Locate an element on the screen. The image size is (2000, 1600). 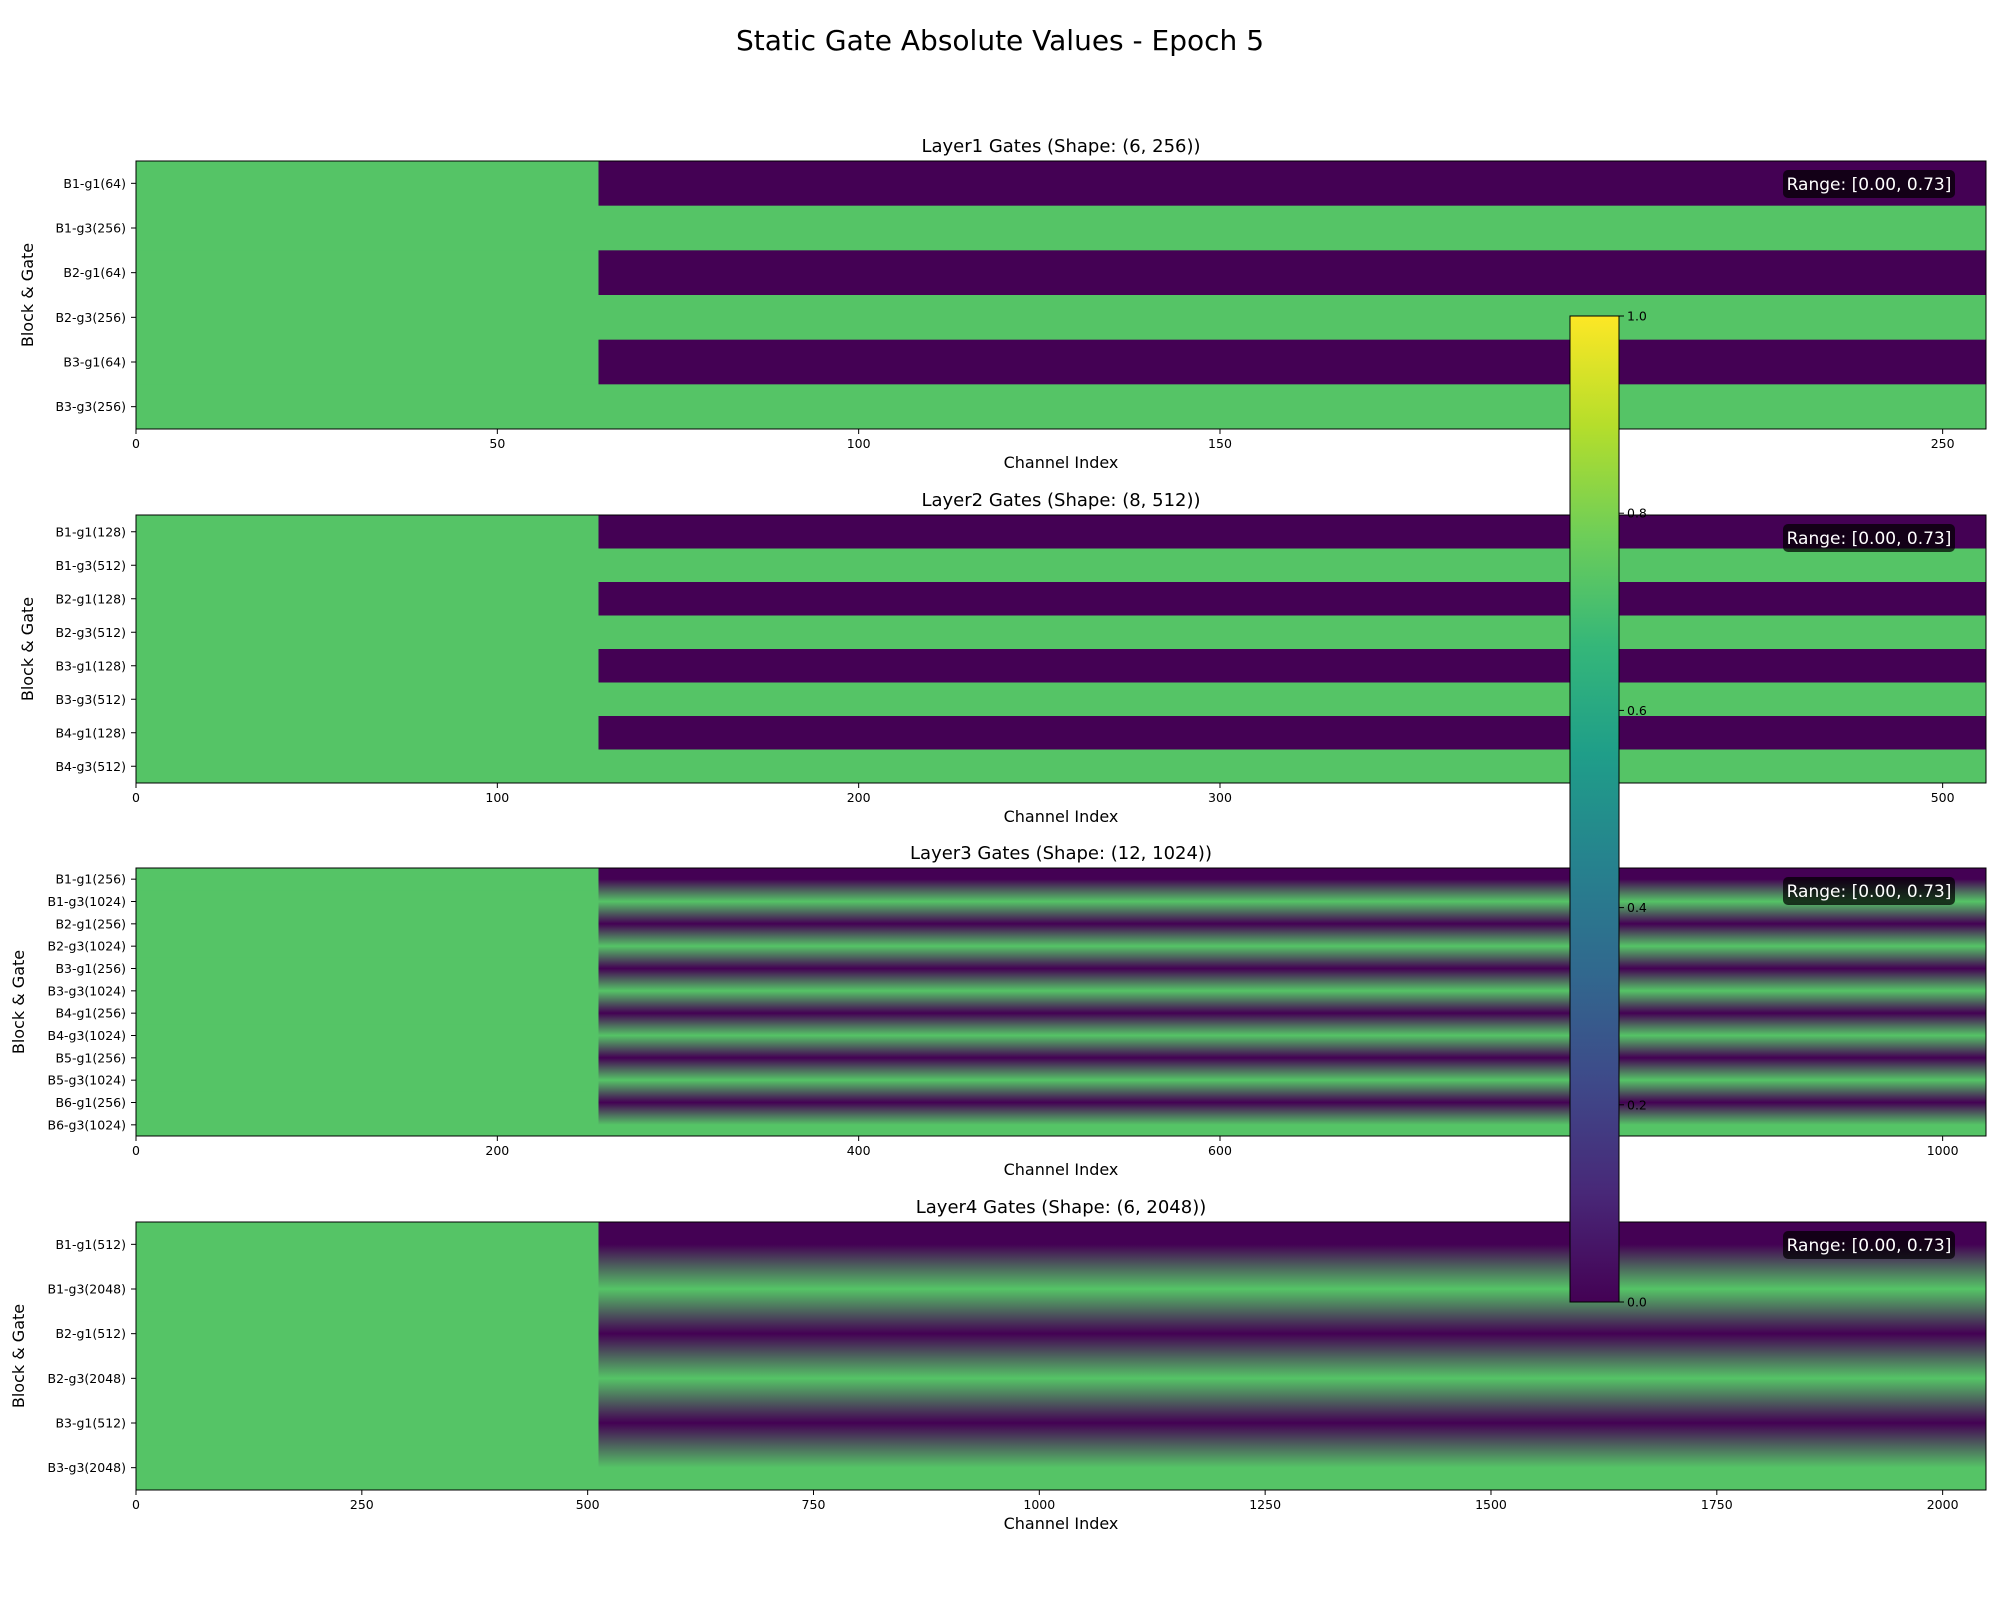
y-tick-label: B2-g1(256) is located at coordinates (90, 923).